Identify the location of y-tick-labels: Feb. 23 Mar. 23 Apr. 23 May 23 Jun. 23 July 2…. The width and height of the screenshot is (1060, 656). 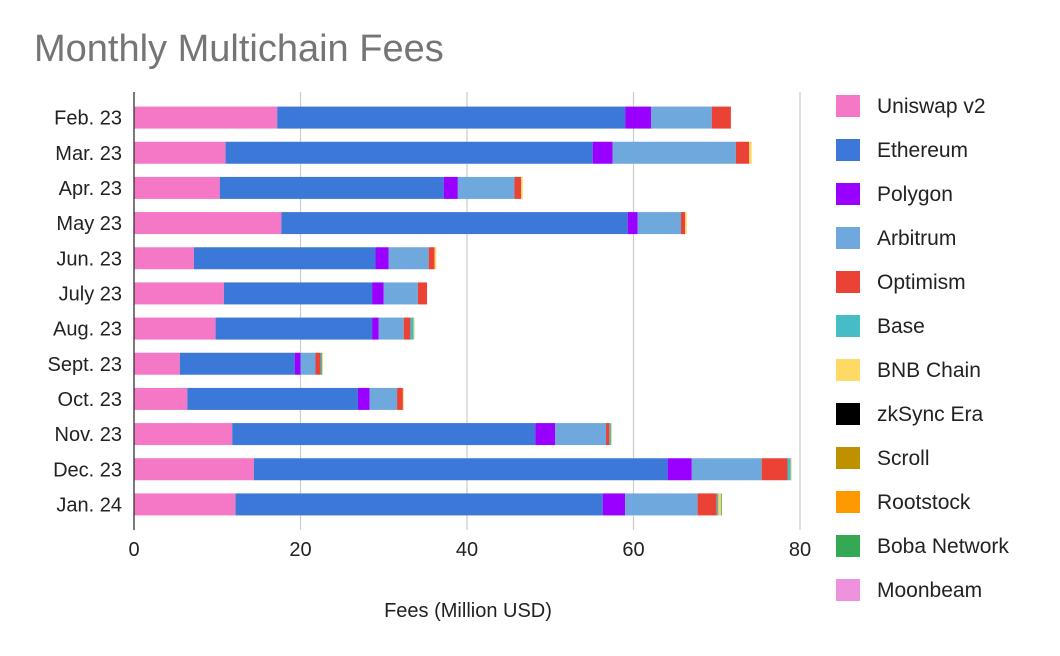
(84, 312).